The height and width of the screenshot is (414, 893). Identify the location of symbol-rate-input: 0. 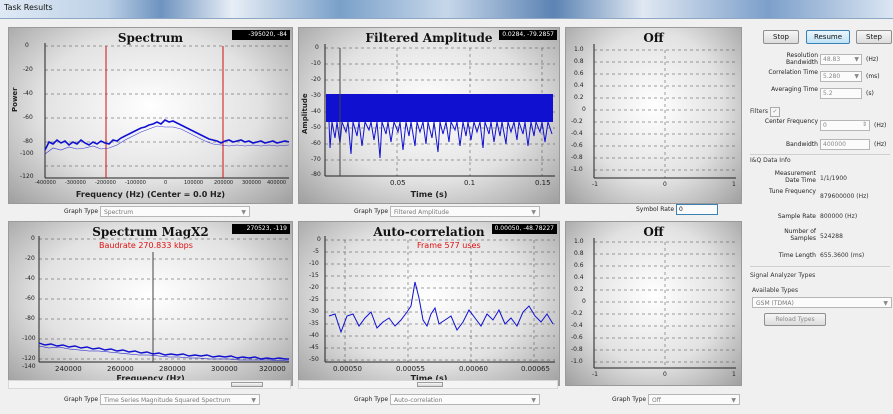
(697, 209).